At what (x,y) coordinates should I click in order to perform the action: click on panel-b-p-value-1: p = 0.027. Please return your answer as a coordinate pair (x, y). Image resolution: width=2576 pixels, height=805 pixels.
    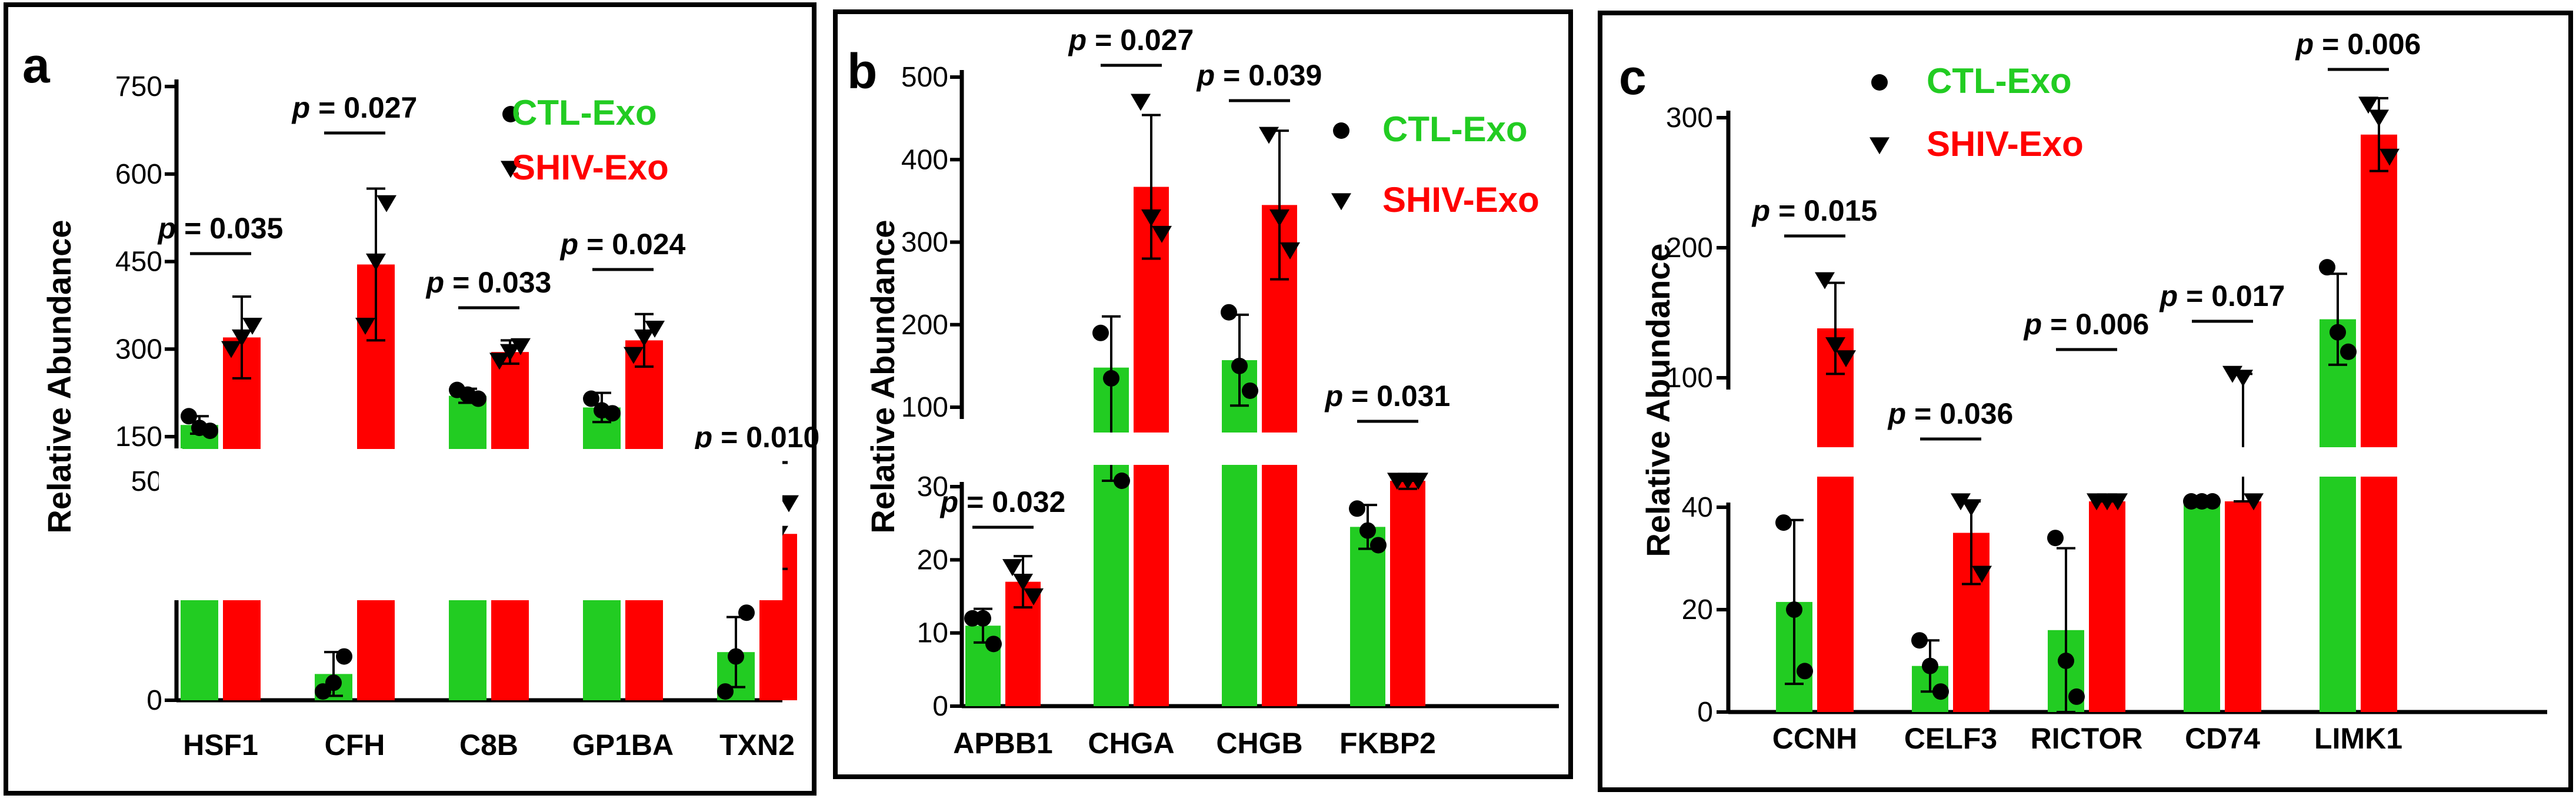
    Looking at the image, I should click on (1131, 40).